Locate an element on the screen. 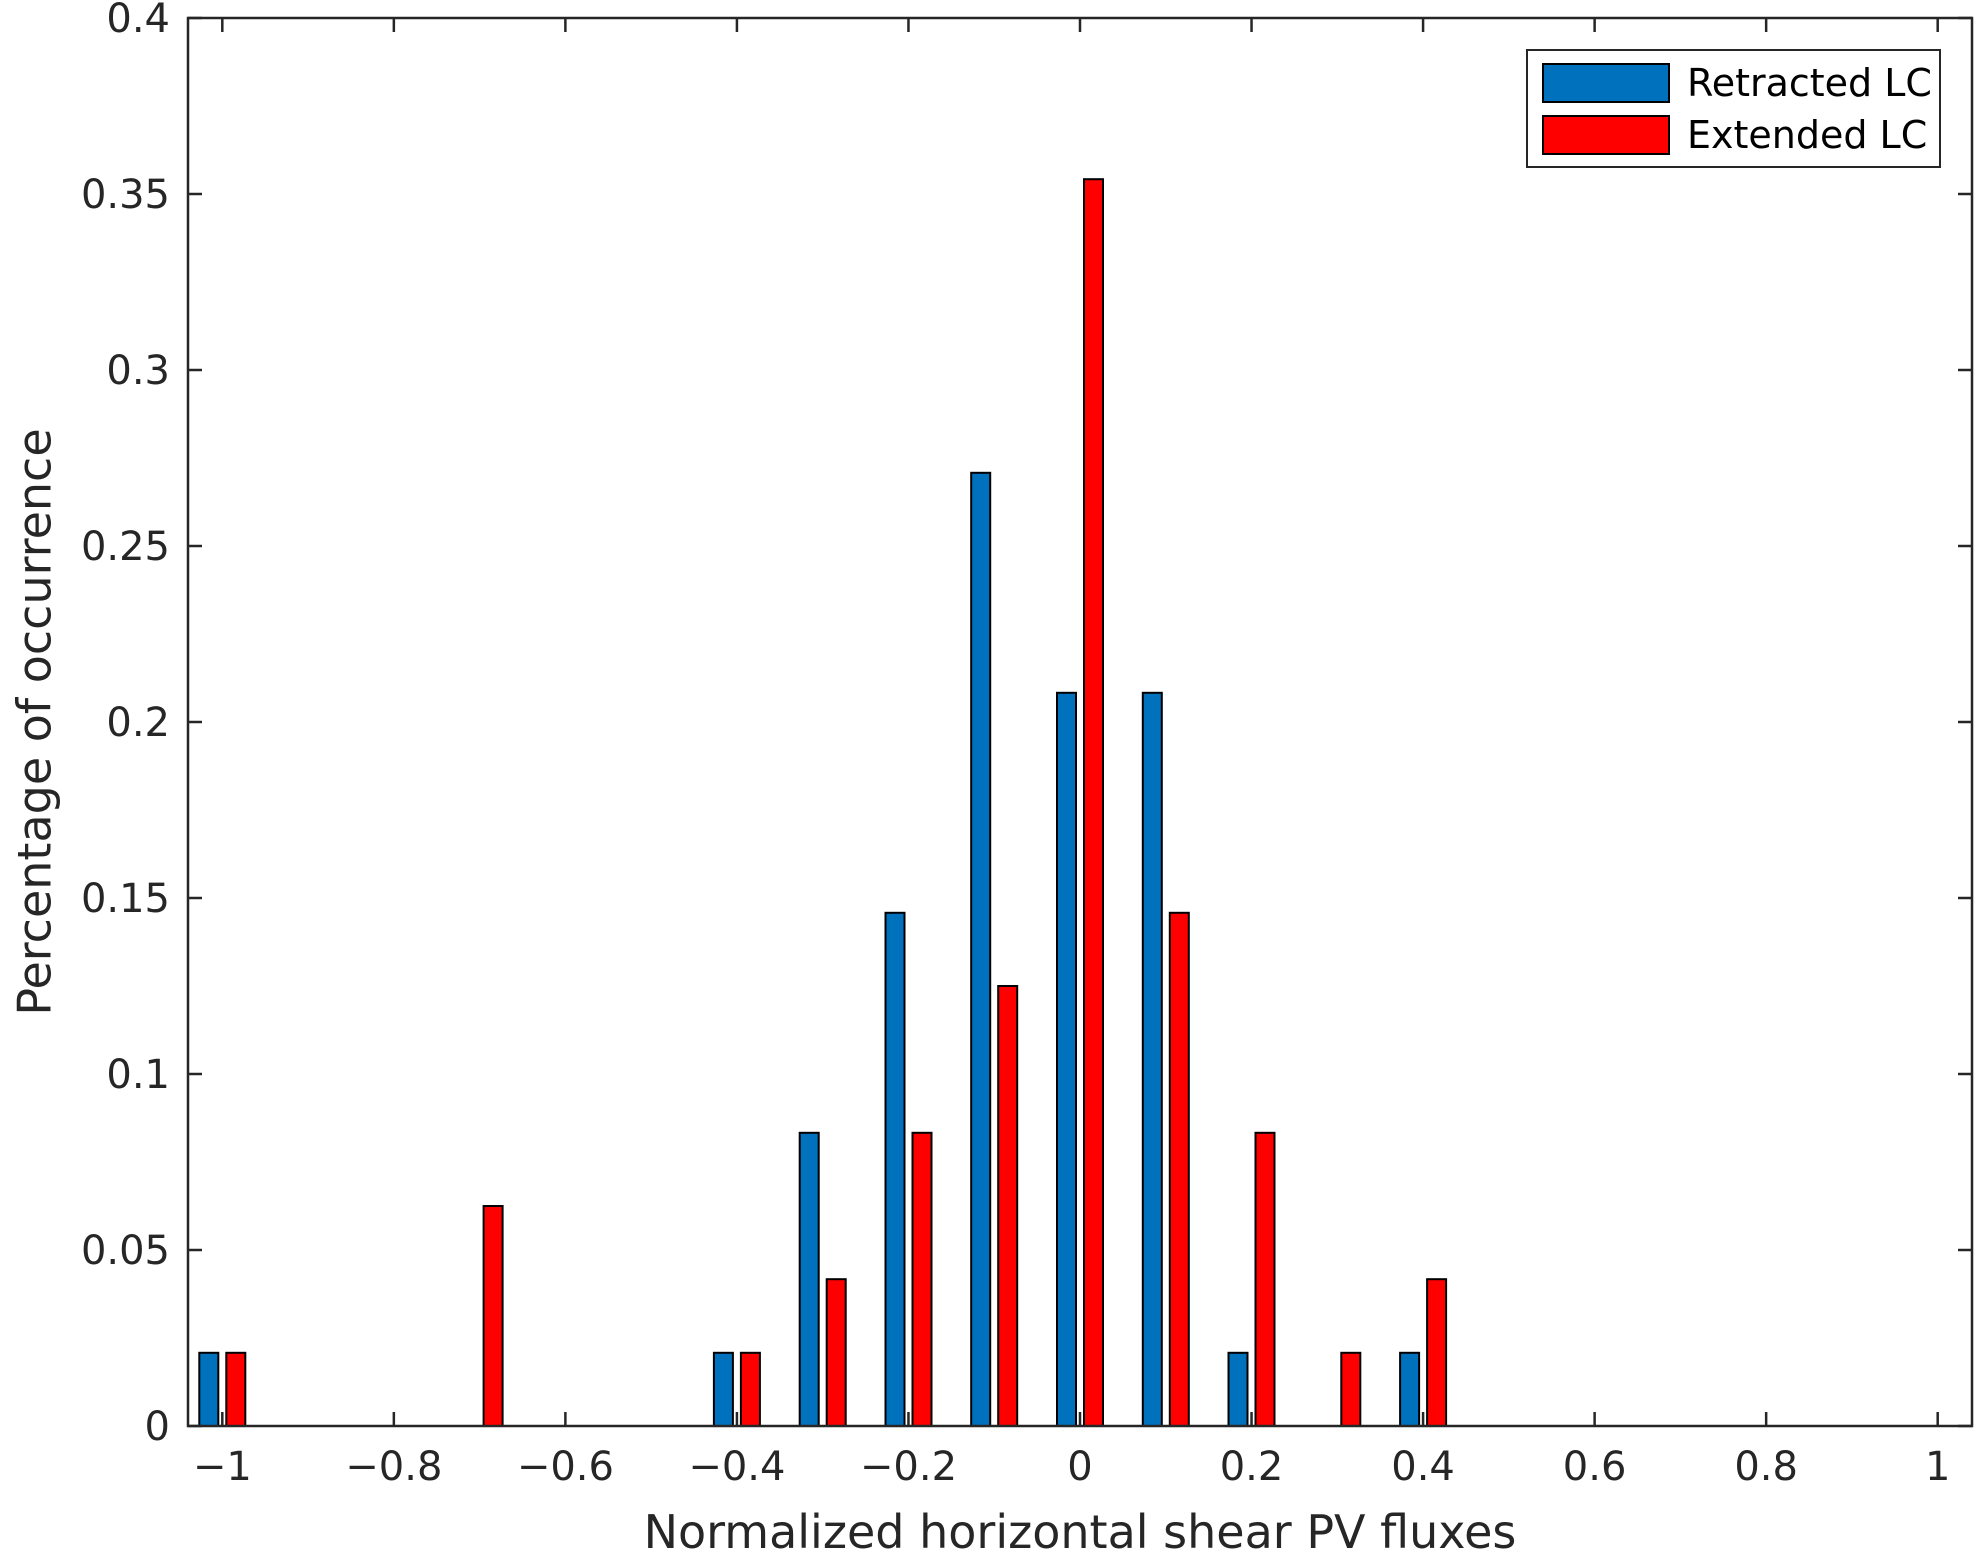 The width and height of the screenshot is (1977, 1553). x-tick-label: 0.2 is located at coordinates (1252, 1467).